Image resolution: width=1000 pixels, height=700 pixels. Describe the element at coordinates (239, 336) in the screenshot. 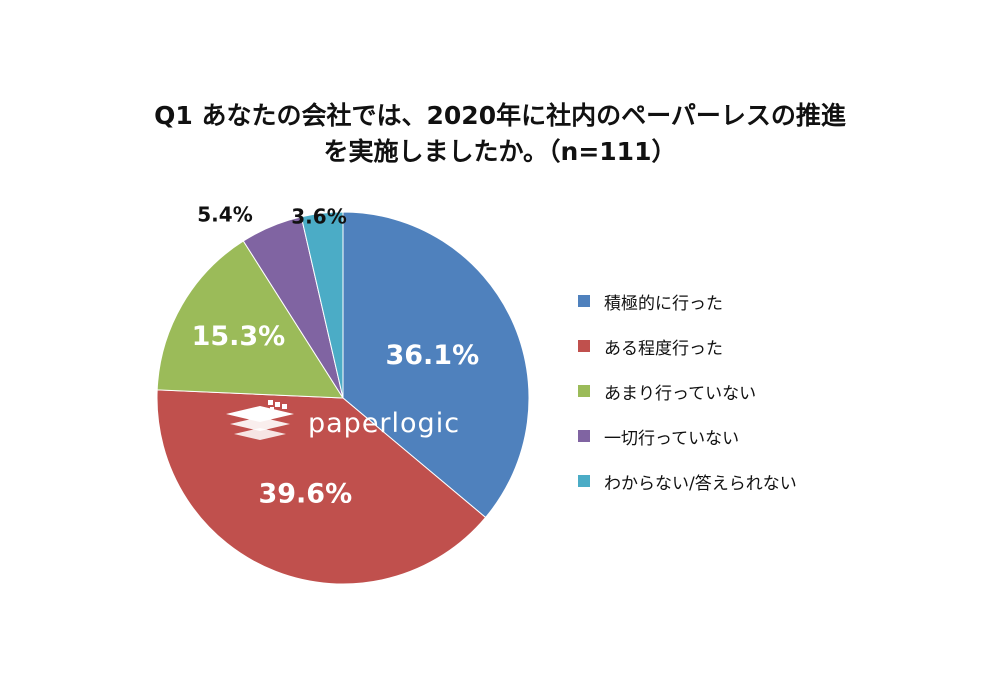

I see `data-label-3: 15.3%` at that location.